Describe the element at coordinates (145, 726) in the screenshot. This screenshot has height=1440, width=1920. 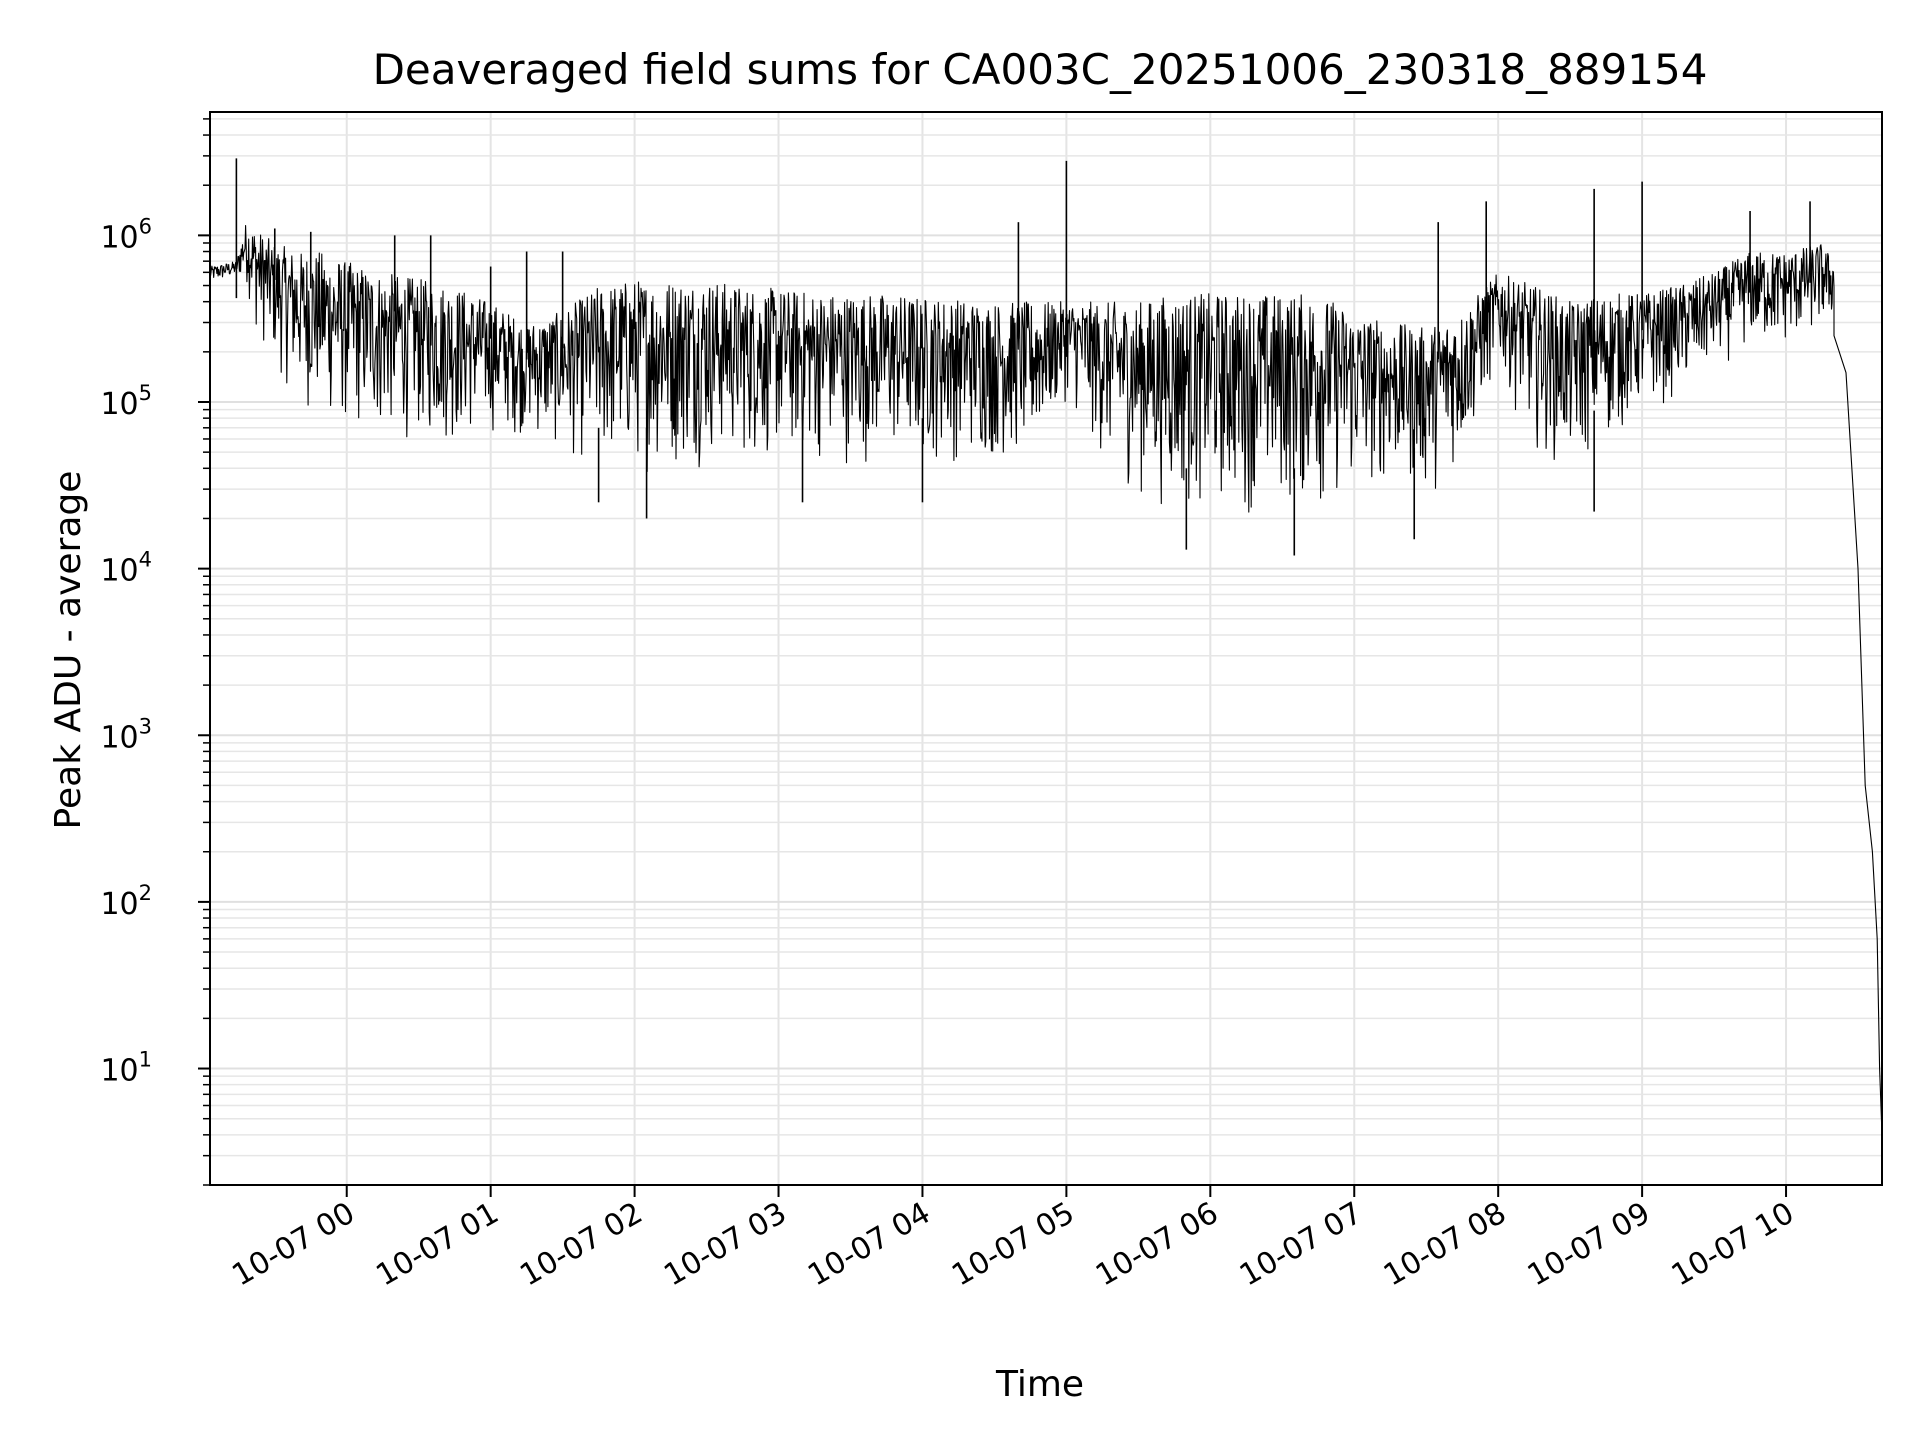
I see `y-tick-exponent: 3` at that location.